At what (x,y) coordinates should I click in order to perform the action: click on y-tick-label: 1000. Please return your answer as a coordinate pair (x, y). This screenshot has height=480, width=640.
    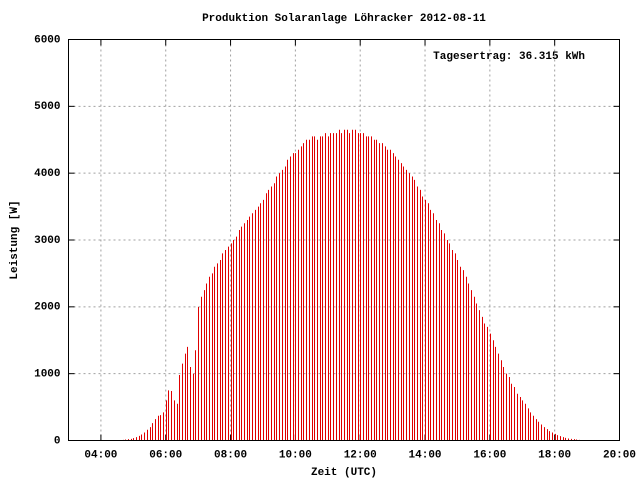
    Looking at the image, I should click on (47, 375).